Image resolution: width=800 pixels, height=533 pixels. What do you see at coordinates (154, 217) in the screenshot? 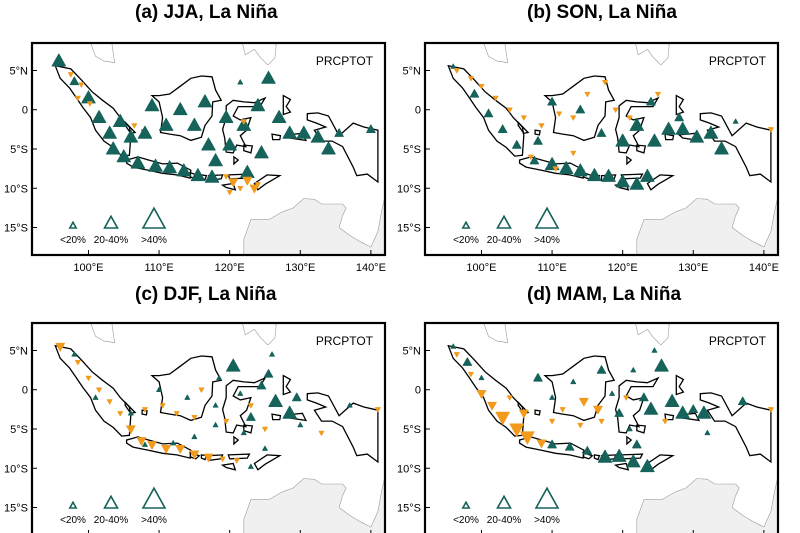
I see `legend-triangle-large` at bounding box center [154, 217].